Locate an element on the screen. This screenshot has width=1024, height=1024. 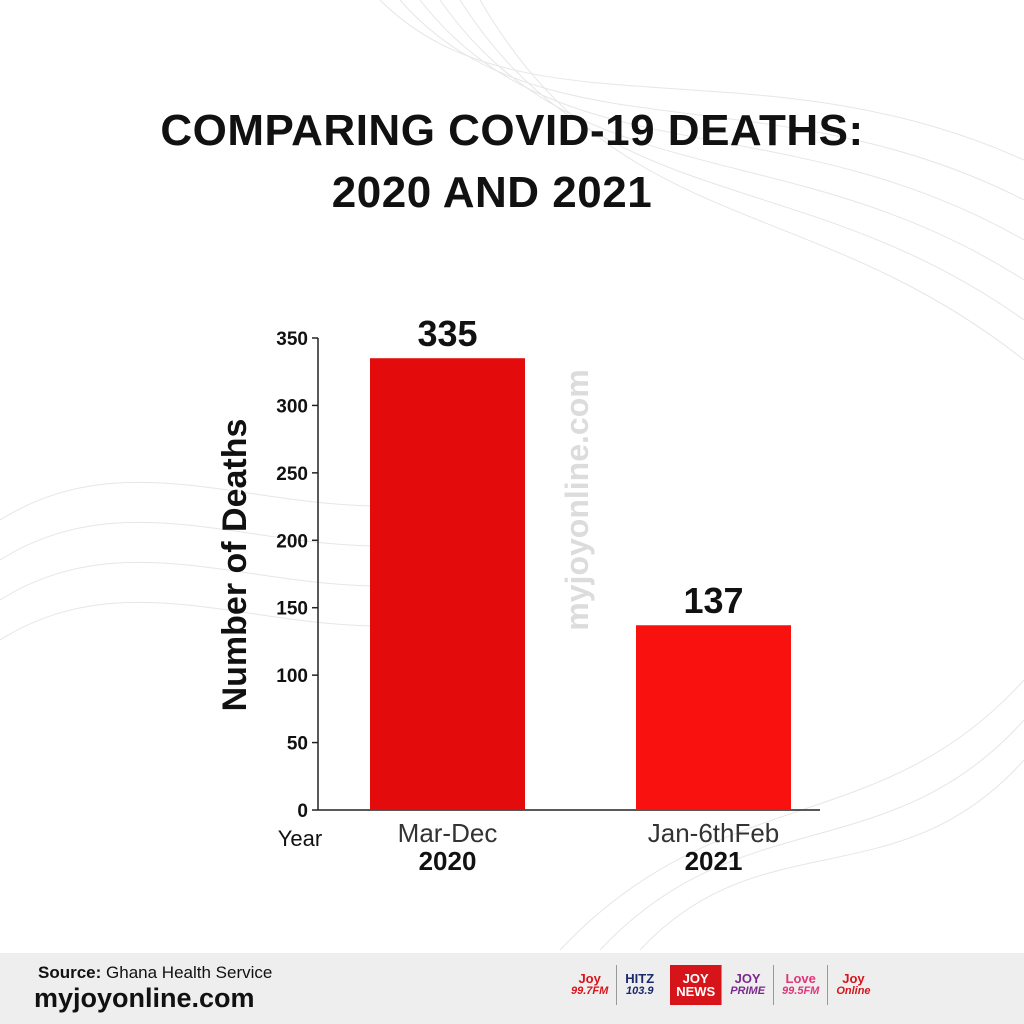
y-tick-label: 50 is located at coordinates (297, 744).